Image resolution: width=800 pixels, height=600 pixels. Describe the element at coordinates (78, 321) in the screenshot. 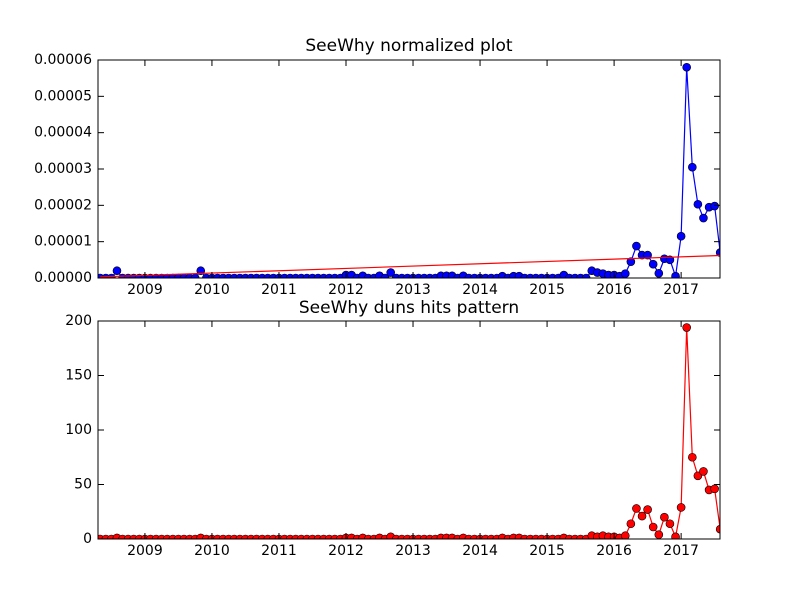

I see `y-tick-label: 200` at that location.